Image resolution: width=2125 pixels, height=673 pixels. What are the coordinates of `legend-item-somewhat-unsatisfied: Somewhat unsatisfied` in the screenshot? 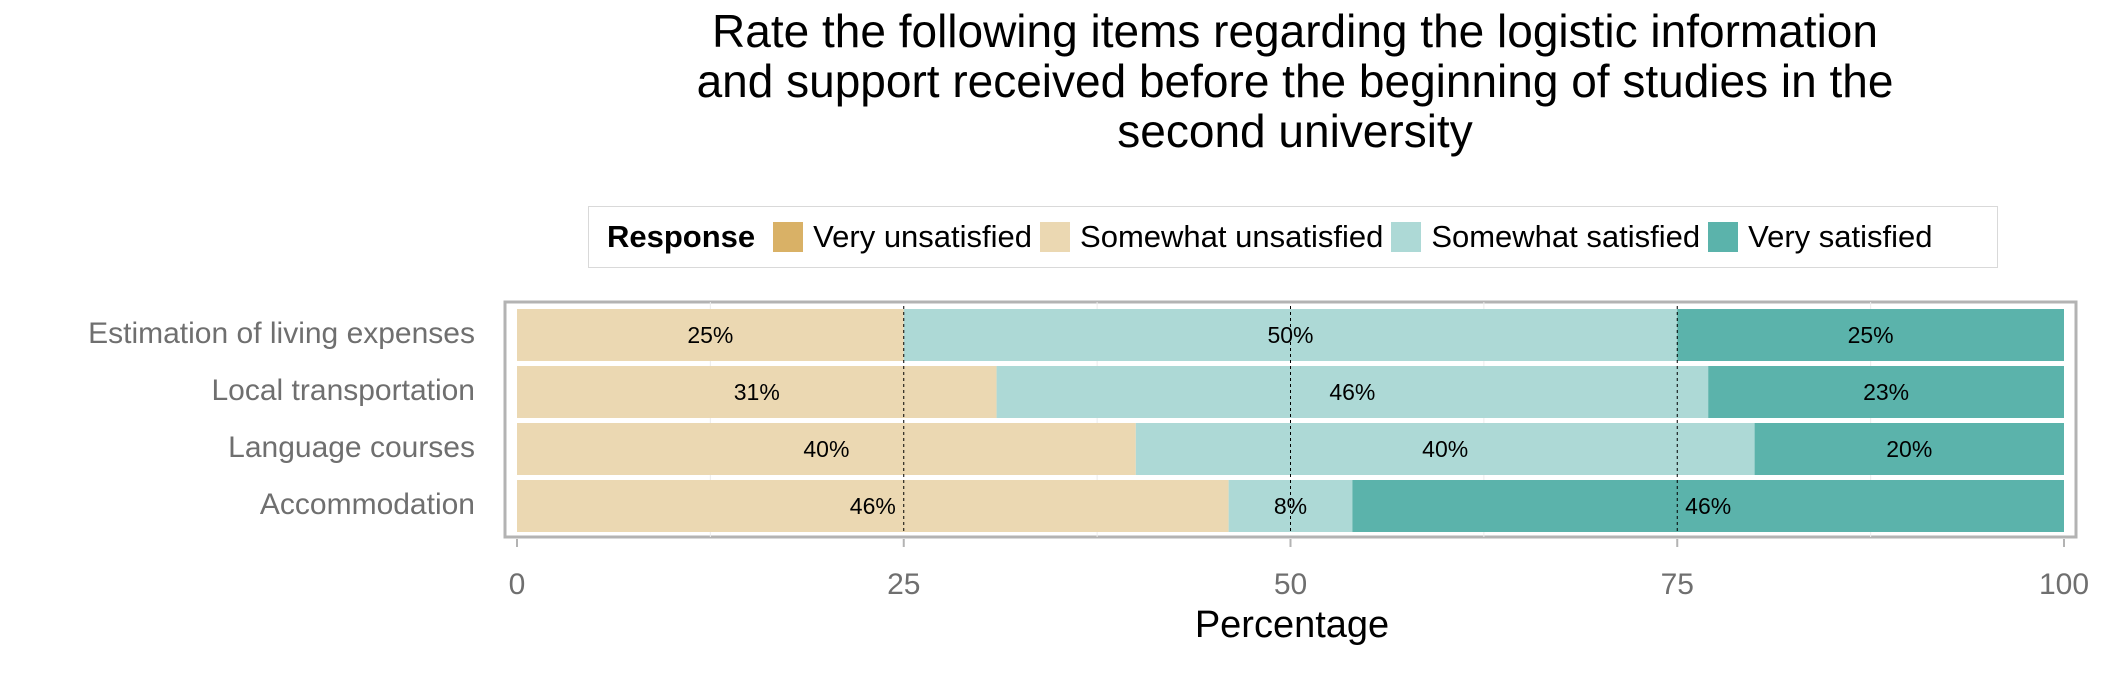 It's located at (1211, 237).